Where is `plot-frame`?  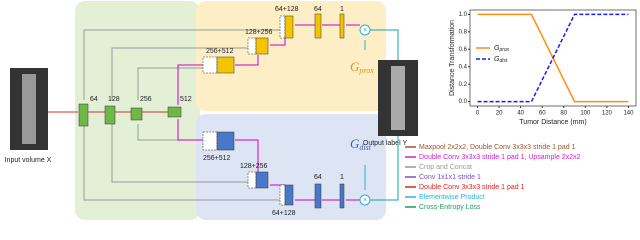
plot-frame is located at coordinates (553, 58).